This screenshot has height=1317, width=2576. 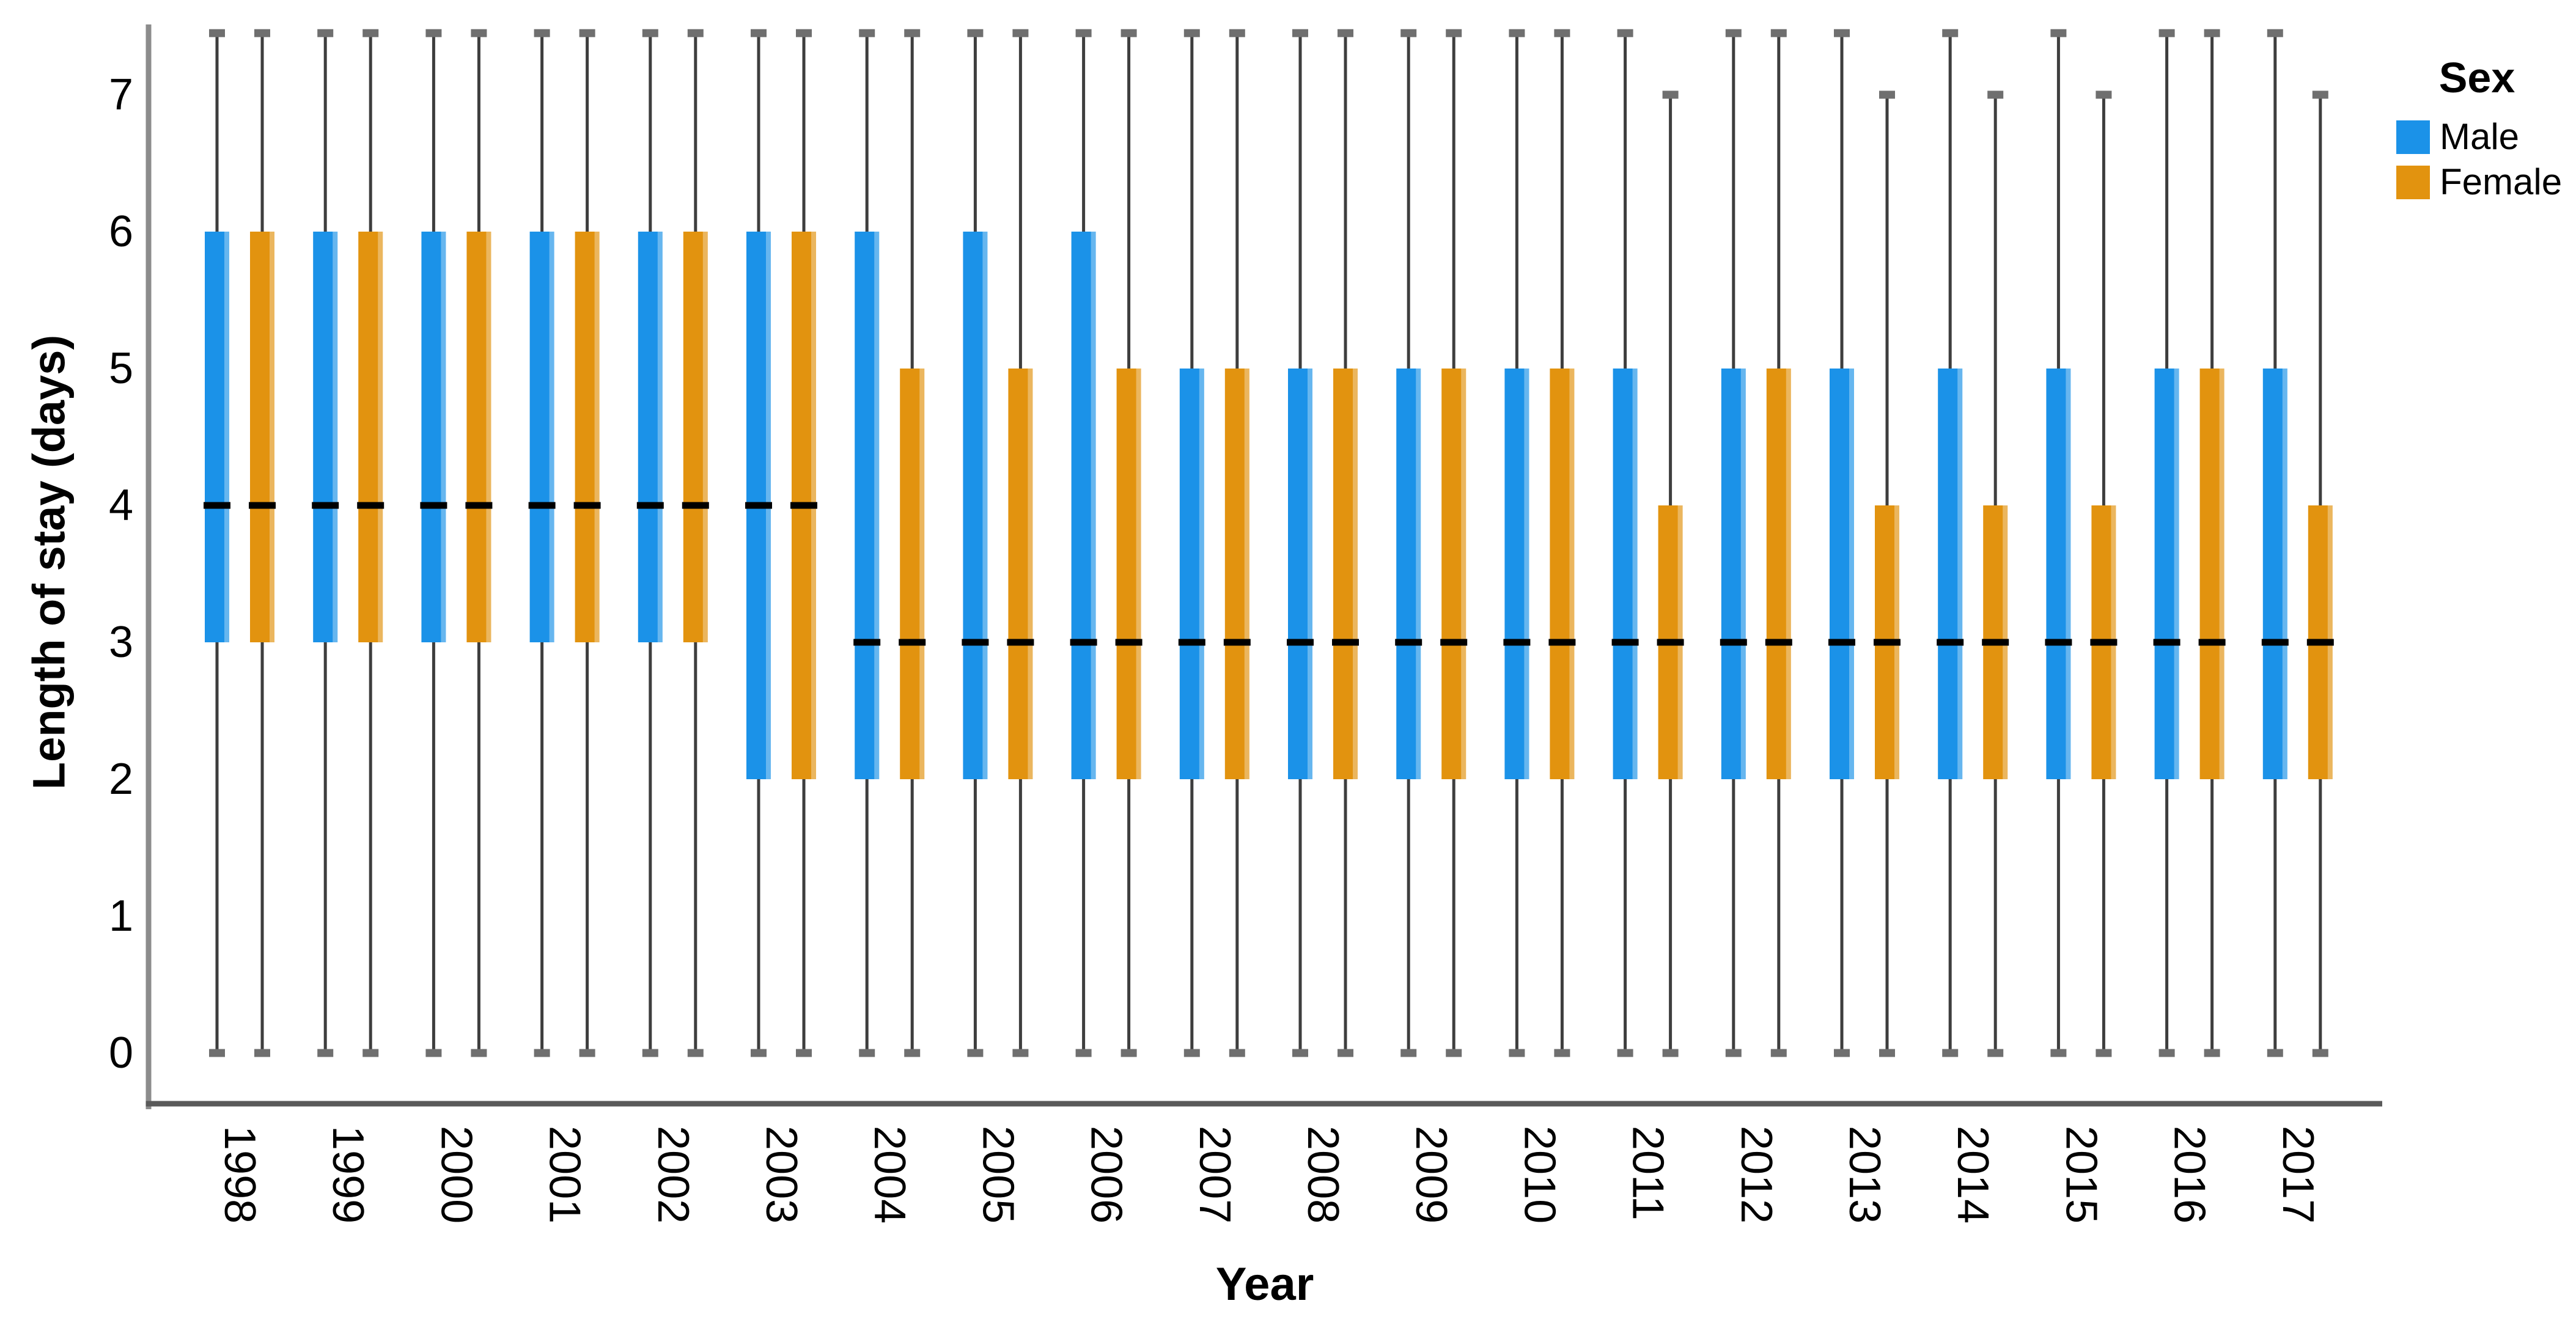 I want to click on boxplot-2016-male, so click(x=2166, y=543).